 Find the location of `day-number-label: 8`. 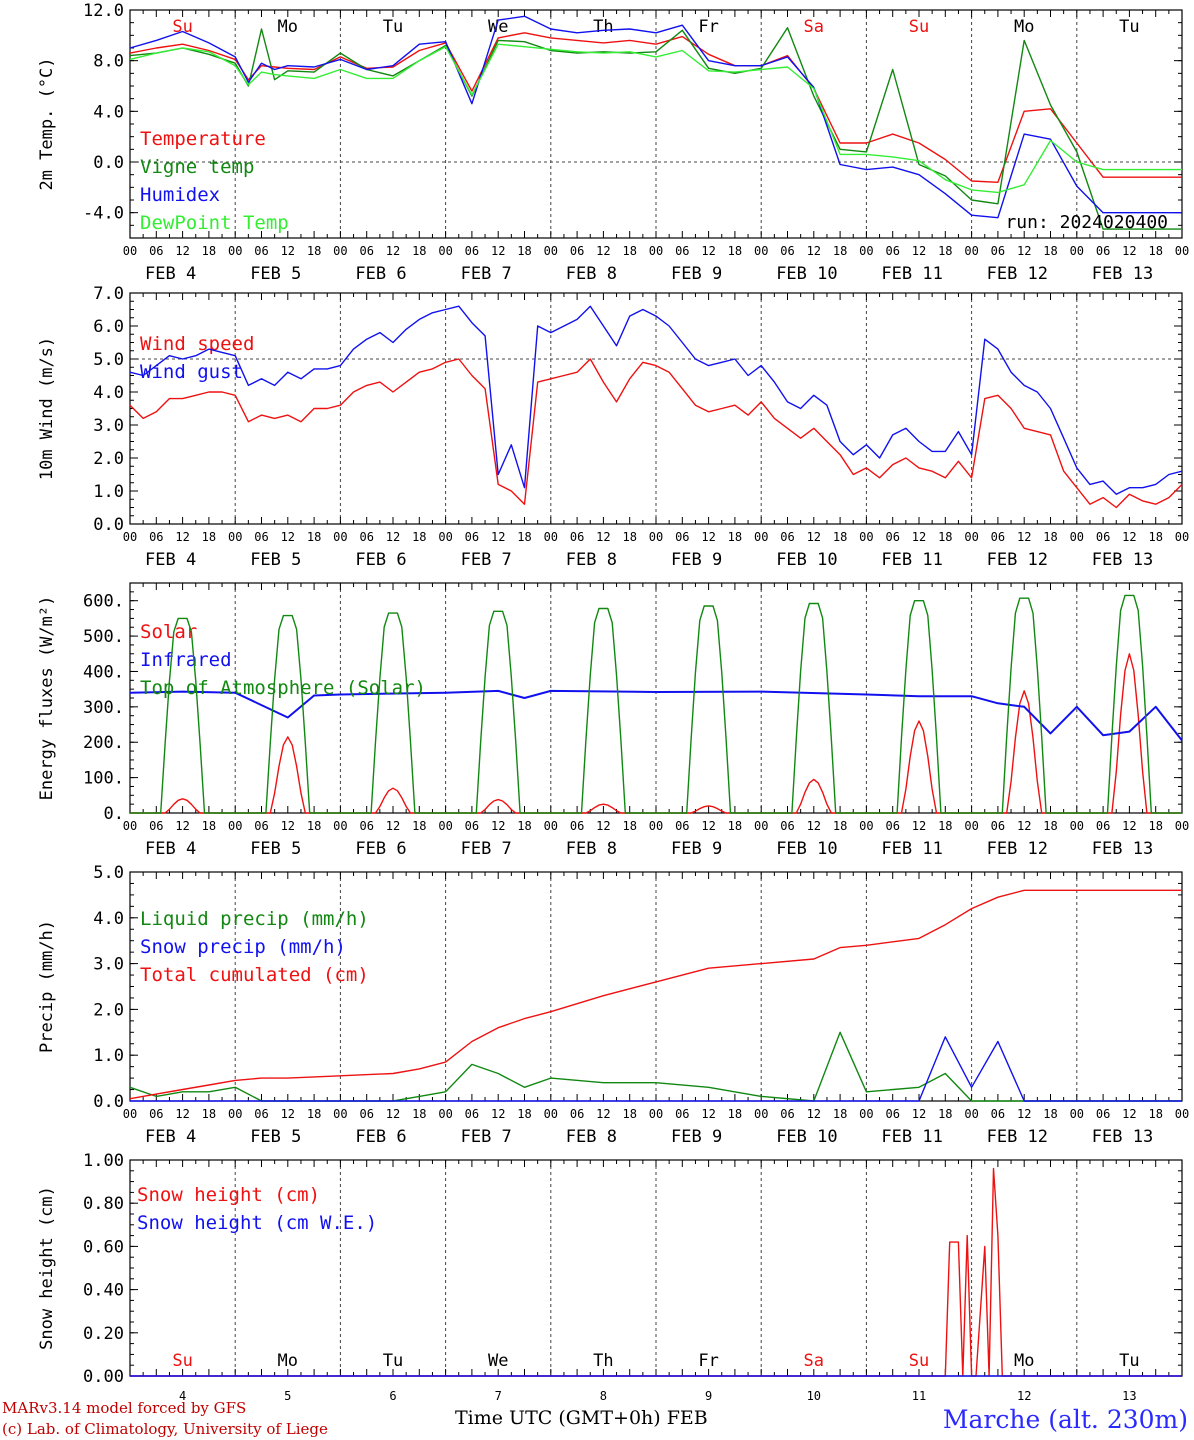

day-number-label: 8 is located at coordinates (603, 1396).